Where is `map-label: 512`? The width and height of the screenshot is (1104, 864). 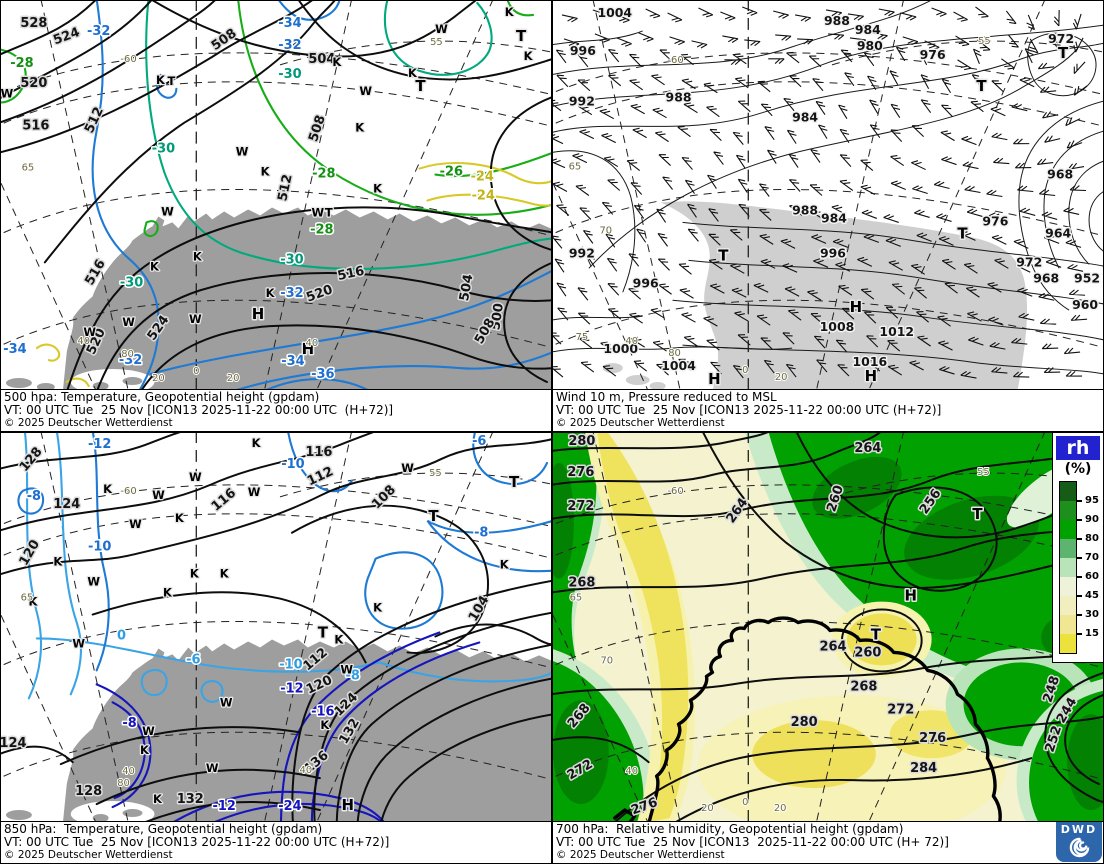 map-label: 512 is located at coordinates (285, 188).